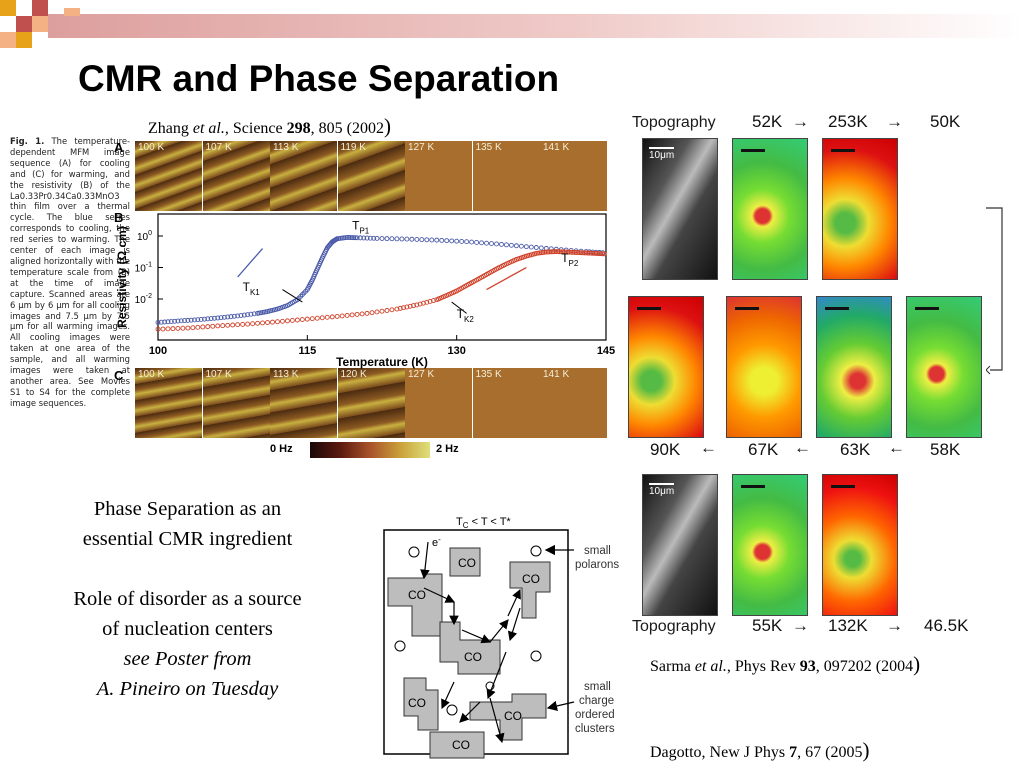 The width and height of the screenshot is (1024, 768). Describe the element at coordinates (556, 374) in the screenshot. I see `tile-temperature-label: 141 K` at that location.